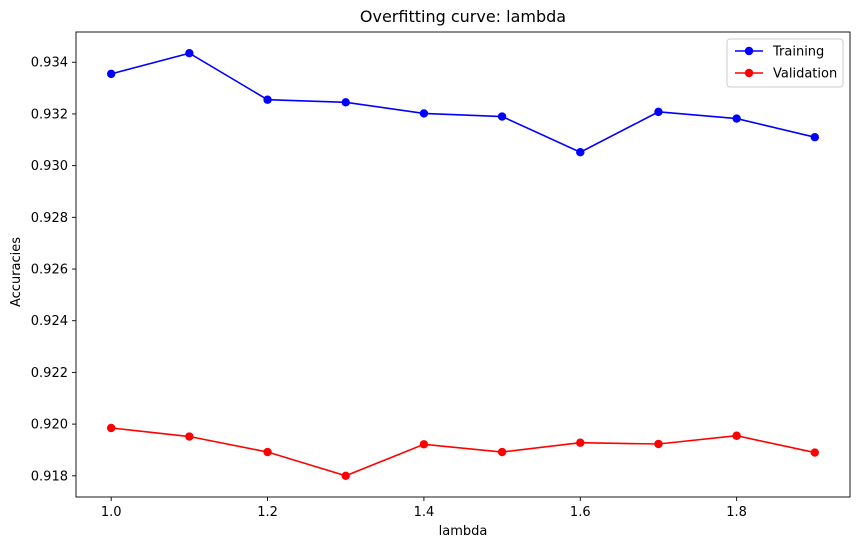 This screenshot has width=864, height=547. I want to click on legend-label-validation: Validation, so click(805, 74).